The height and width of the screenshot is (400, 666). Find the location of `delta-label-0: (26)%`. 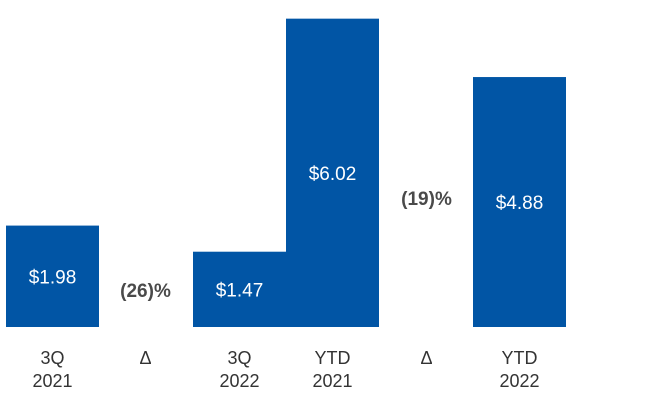

delta-label-0: (26)% is located at coordinates (145, 291).